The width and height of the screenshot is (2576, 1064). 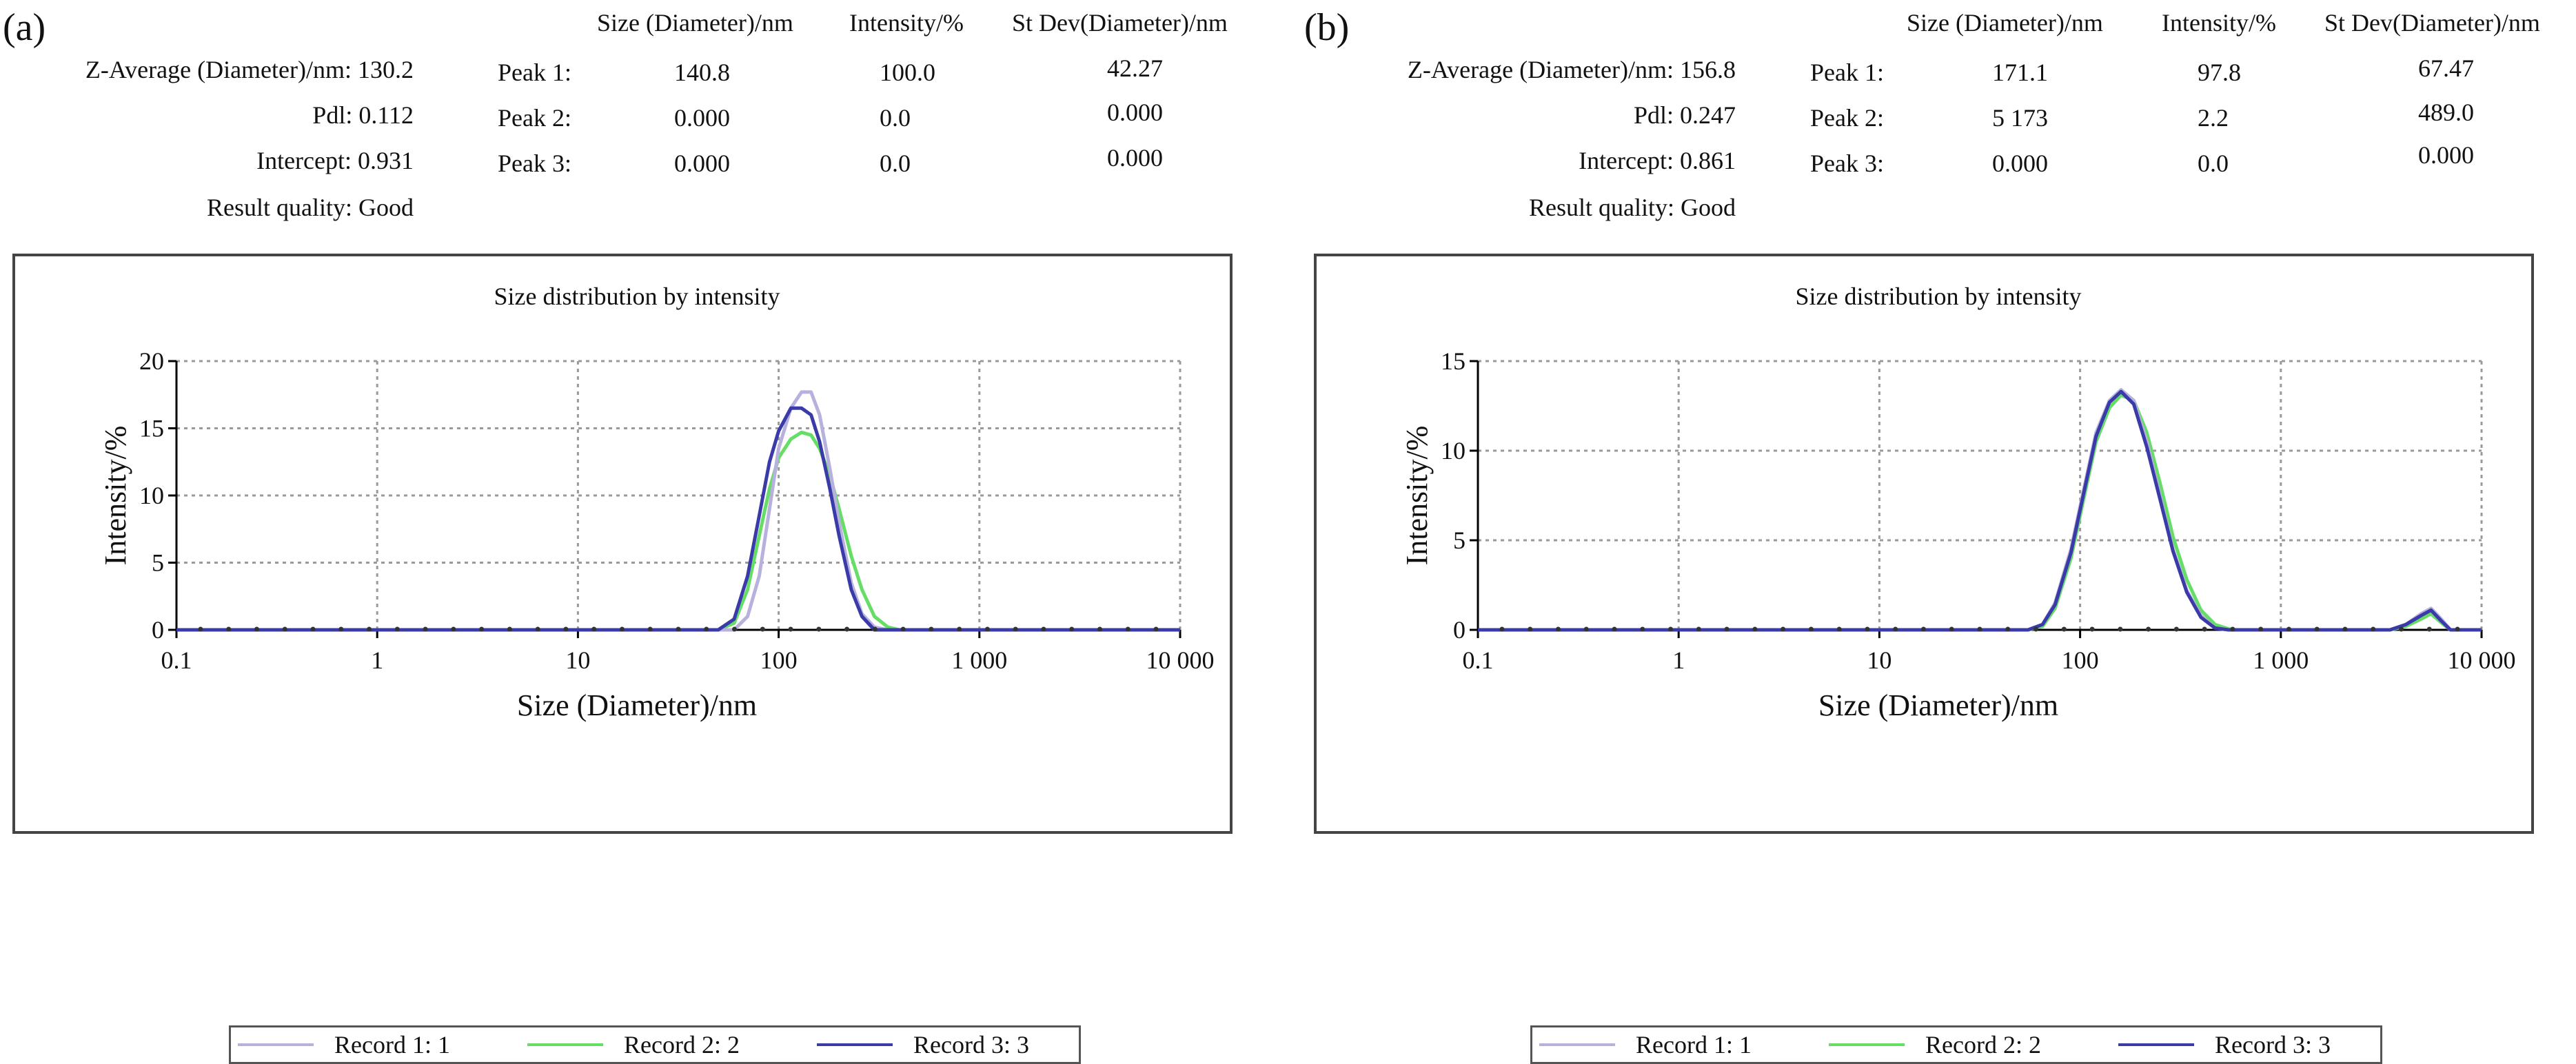 I want to click on stat-intercept: Intercept: 0.931, so click(x=335, y=160).